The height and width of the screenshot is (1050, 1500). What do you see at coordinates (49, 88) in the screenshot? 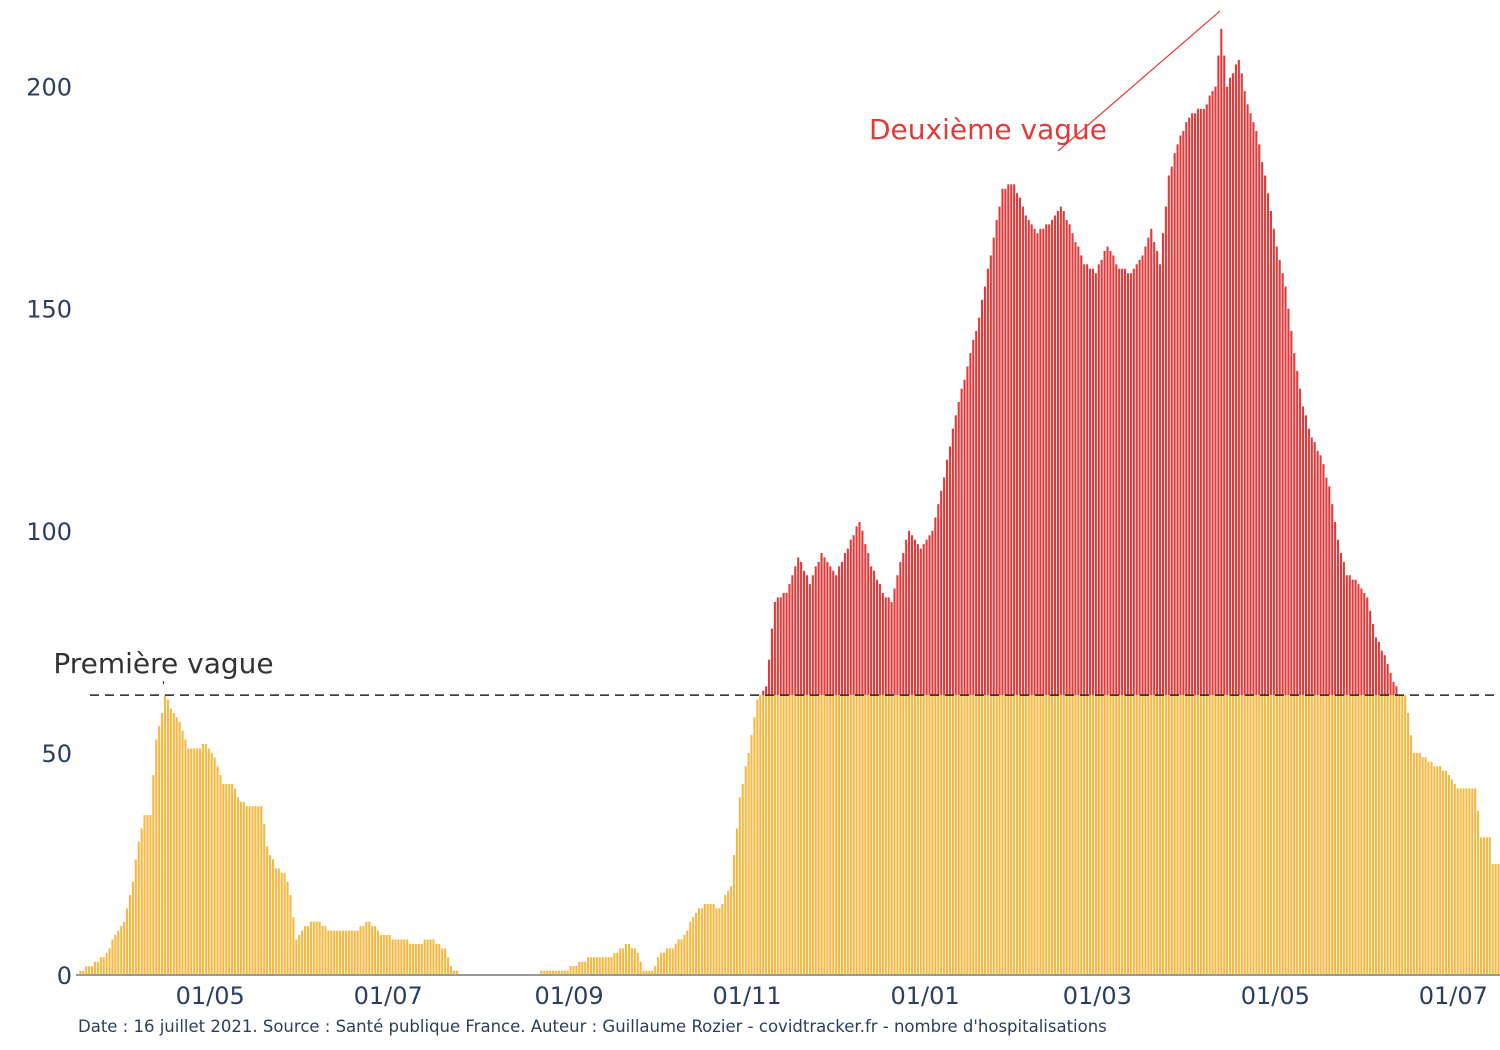
I see `y-tick-label: 200` at bounding box center [49, 88].